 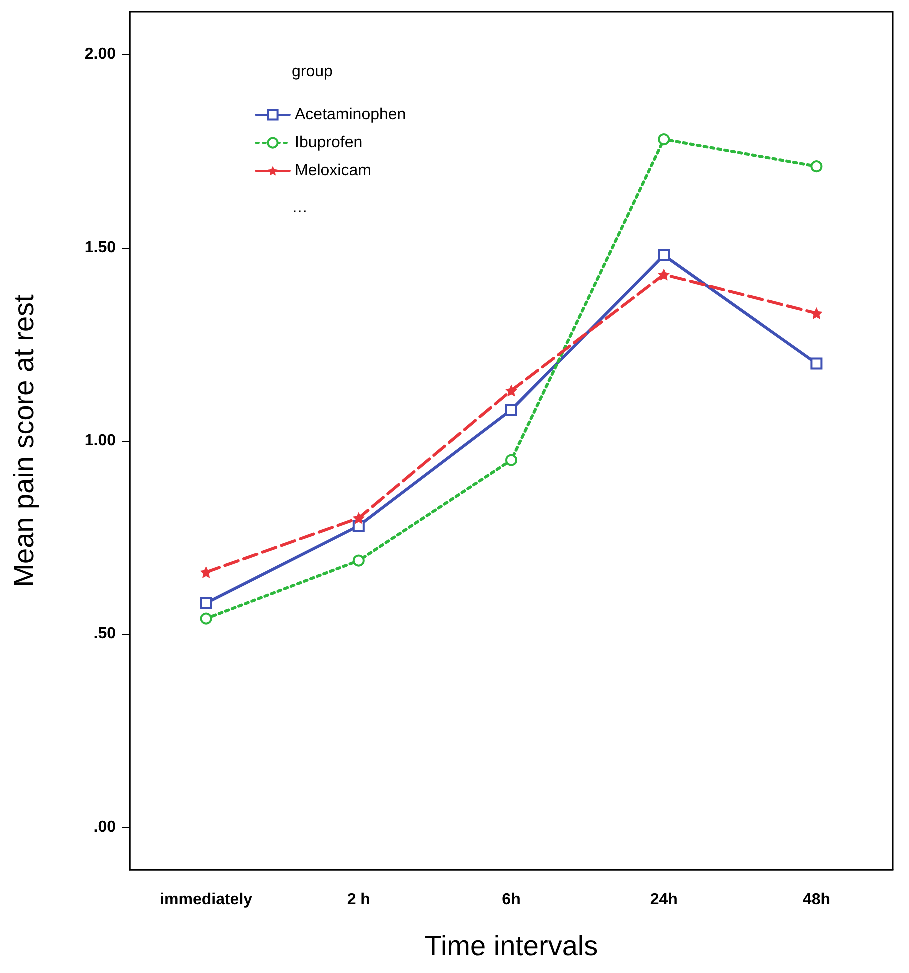 What do you see at coordinates (350, 115) in the screenshot?
I see `legend-label: Acetaminophen` at bounding box center [350, 115].